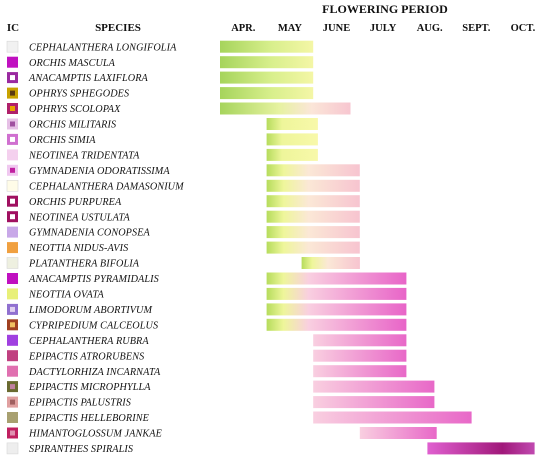  What do you see at coordinates (13, 28) in the screenshot?
I see `ic-column-header: IC` at bounding box center [13, 28].